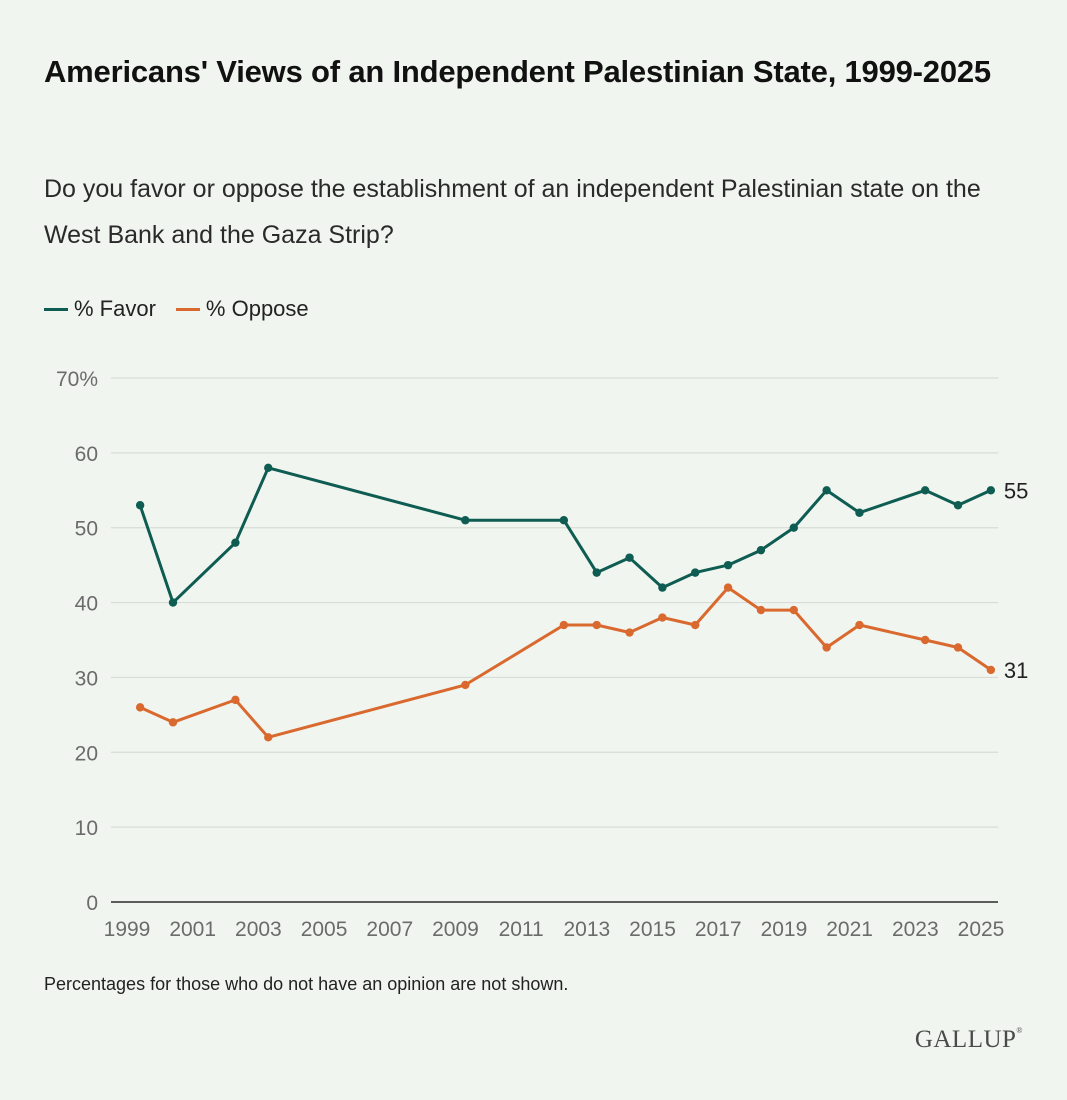 This screenshot has width=1067, height=1100. What do you see at coordinates (86, 454) in the screenshot?
I see `y-tick-label-60: 60` at bounding box center [86, 454].